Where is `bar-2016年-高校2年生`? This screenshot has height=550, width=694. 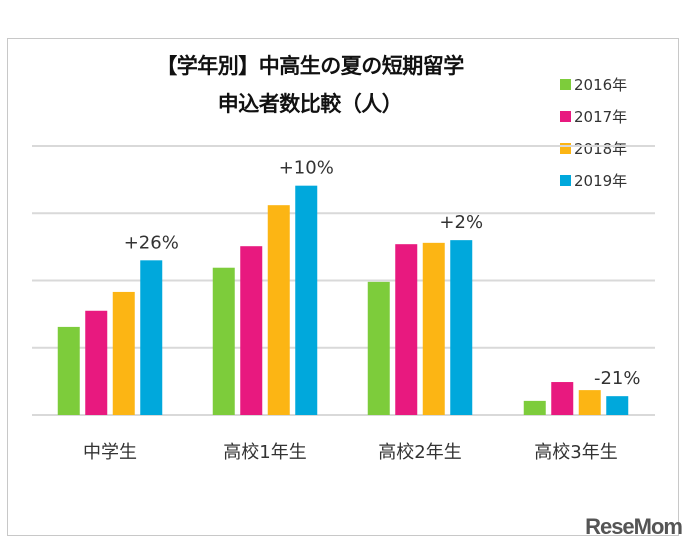
bar-2016年-高校2年生 is located at coordinates (378, 348).